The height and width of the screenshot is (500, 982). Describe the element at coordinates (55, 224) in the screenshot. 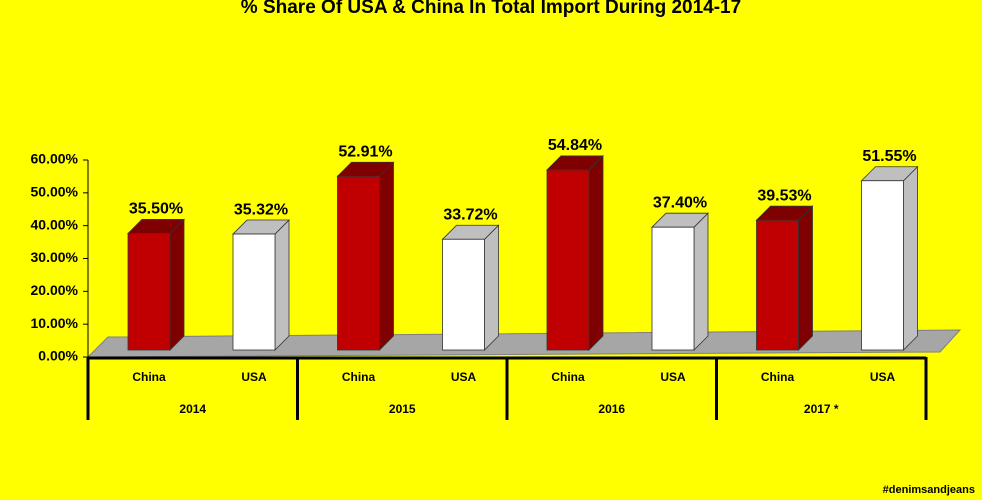

I see `y-tick-label: 40.00%` at that location.